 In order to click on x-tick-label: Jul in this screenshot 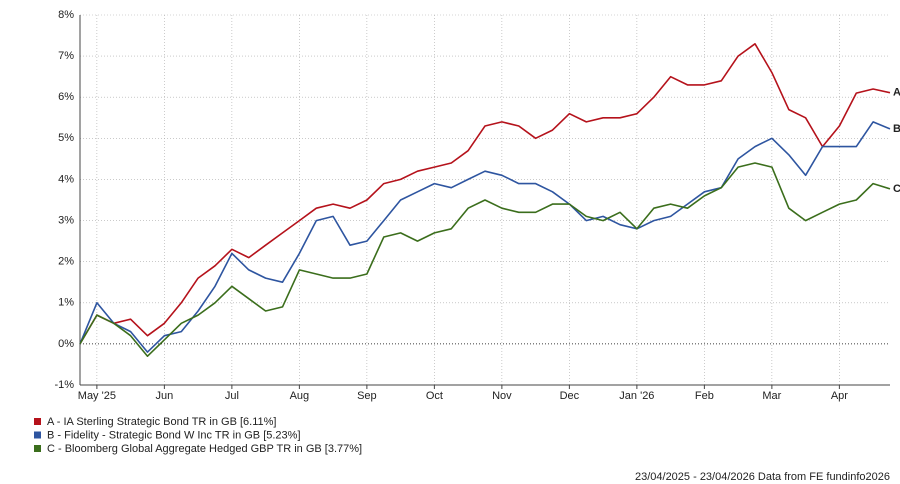, I will do `click(232, 396)`.